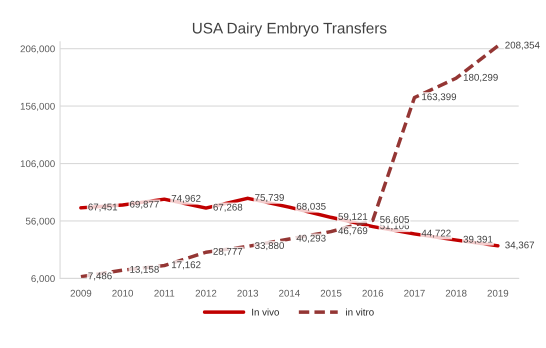 This screenshot has width=546, height=348. Describe the element at coordinates (289, 29) in the screenshot. I see `chart-title: USA Dairy Embryo Transfers` at that location.